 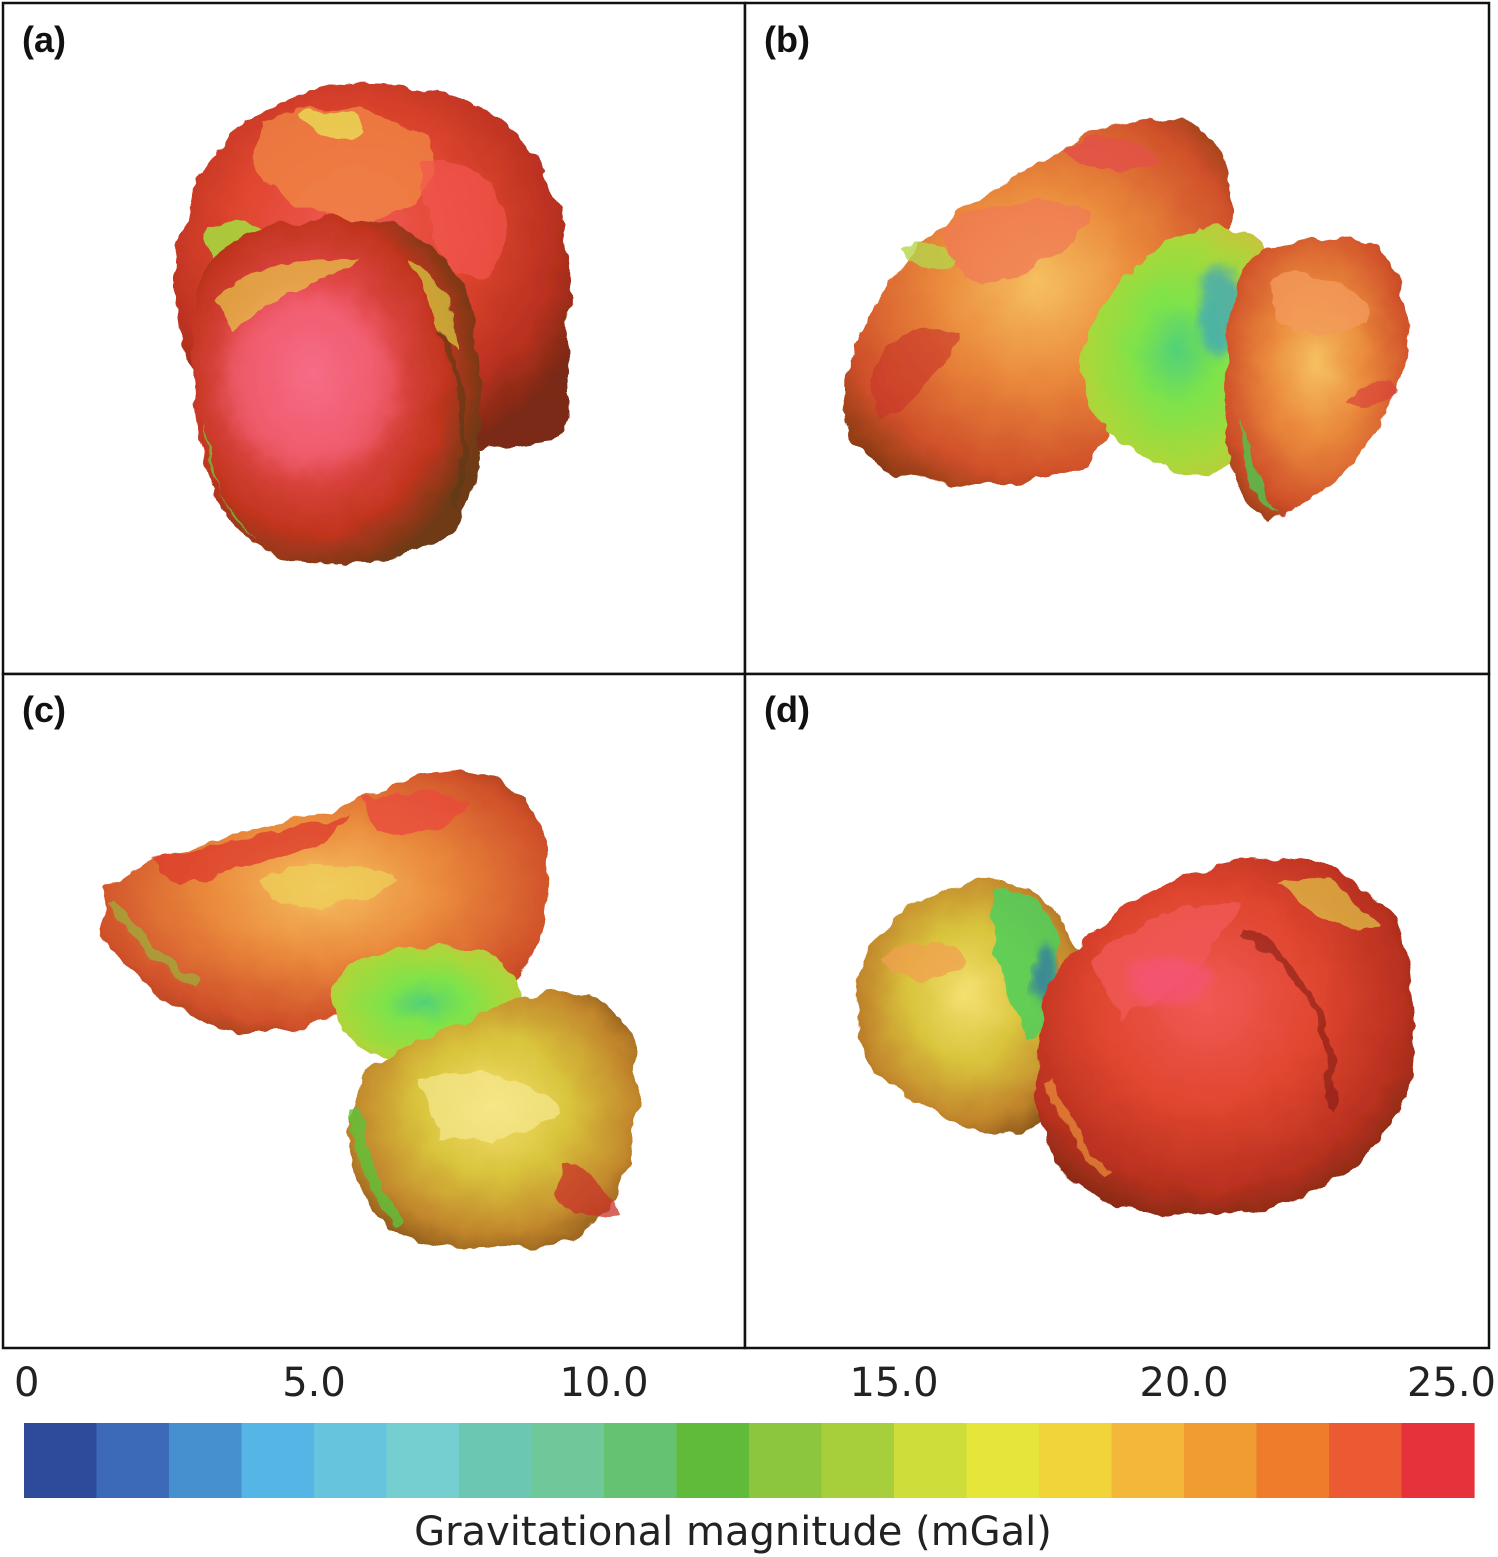 What do you see at coordinates (1451, 1383) in the screenshot?
I see `colorbar-tick-label: 25.0` at bounding box center [1451, 1383].